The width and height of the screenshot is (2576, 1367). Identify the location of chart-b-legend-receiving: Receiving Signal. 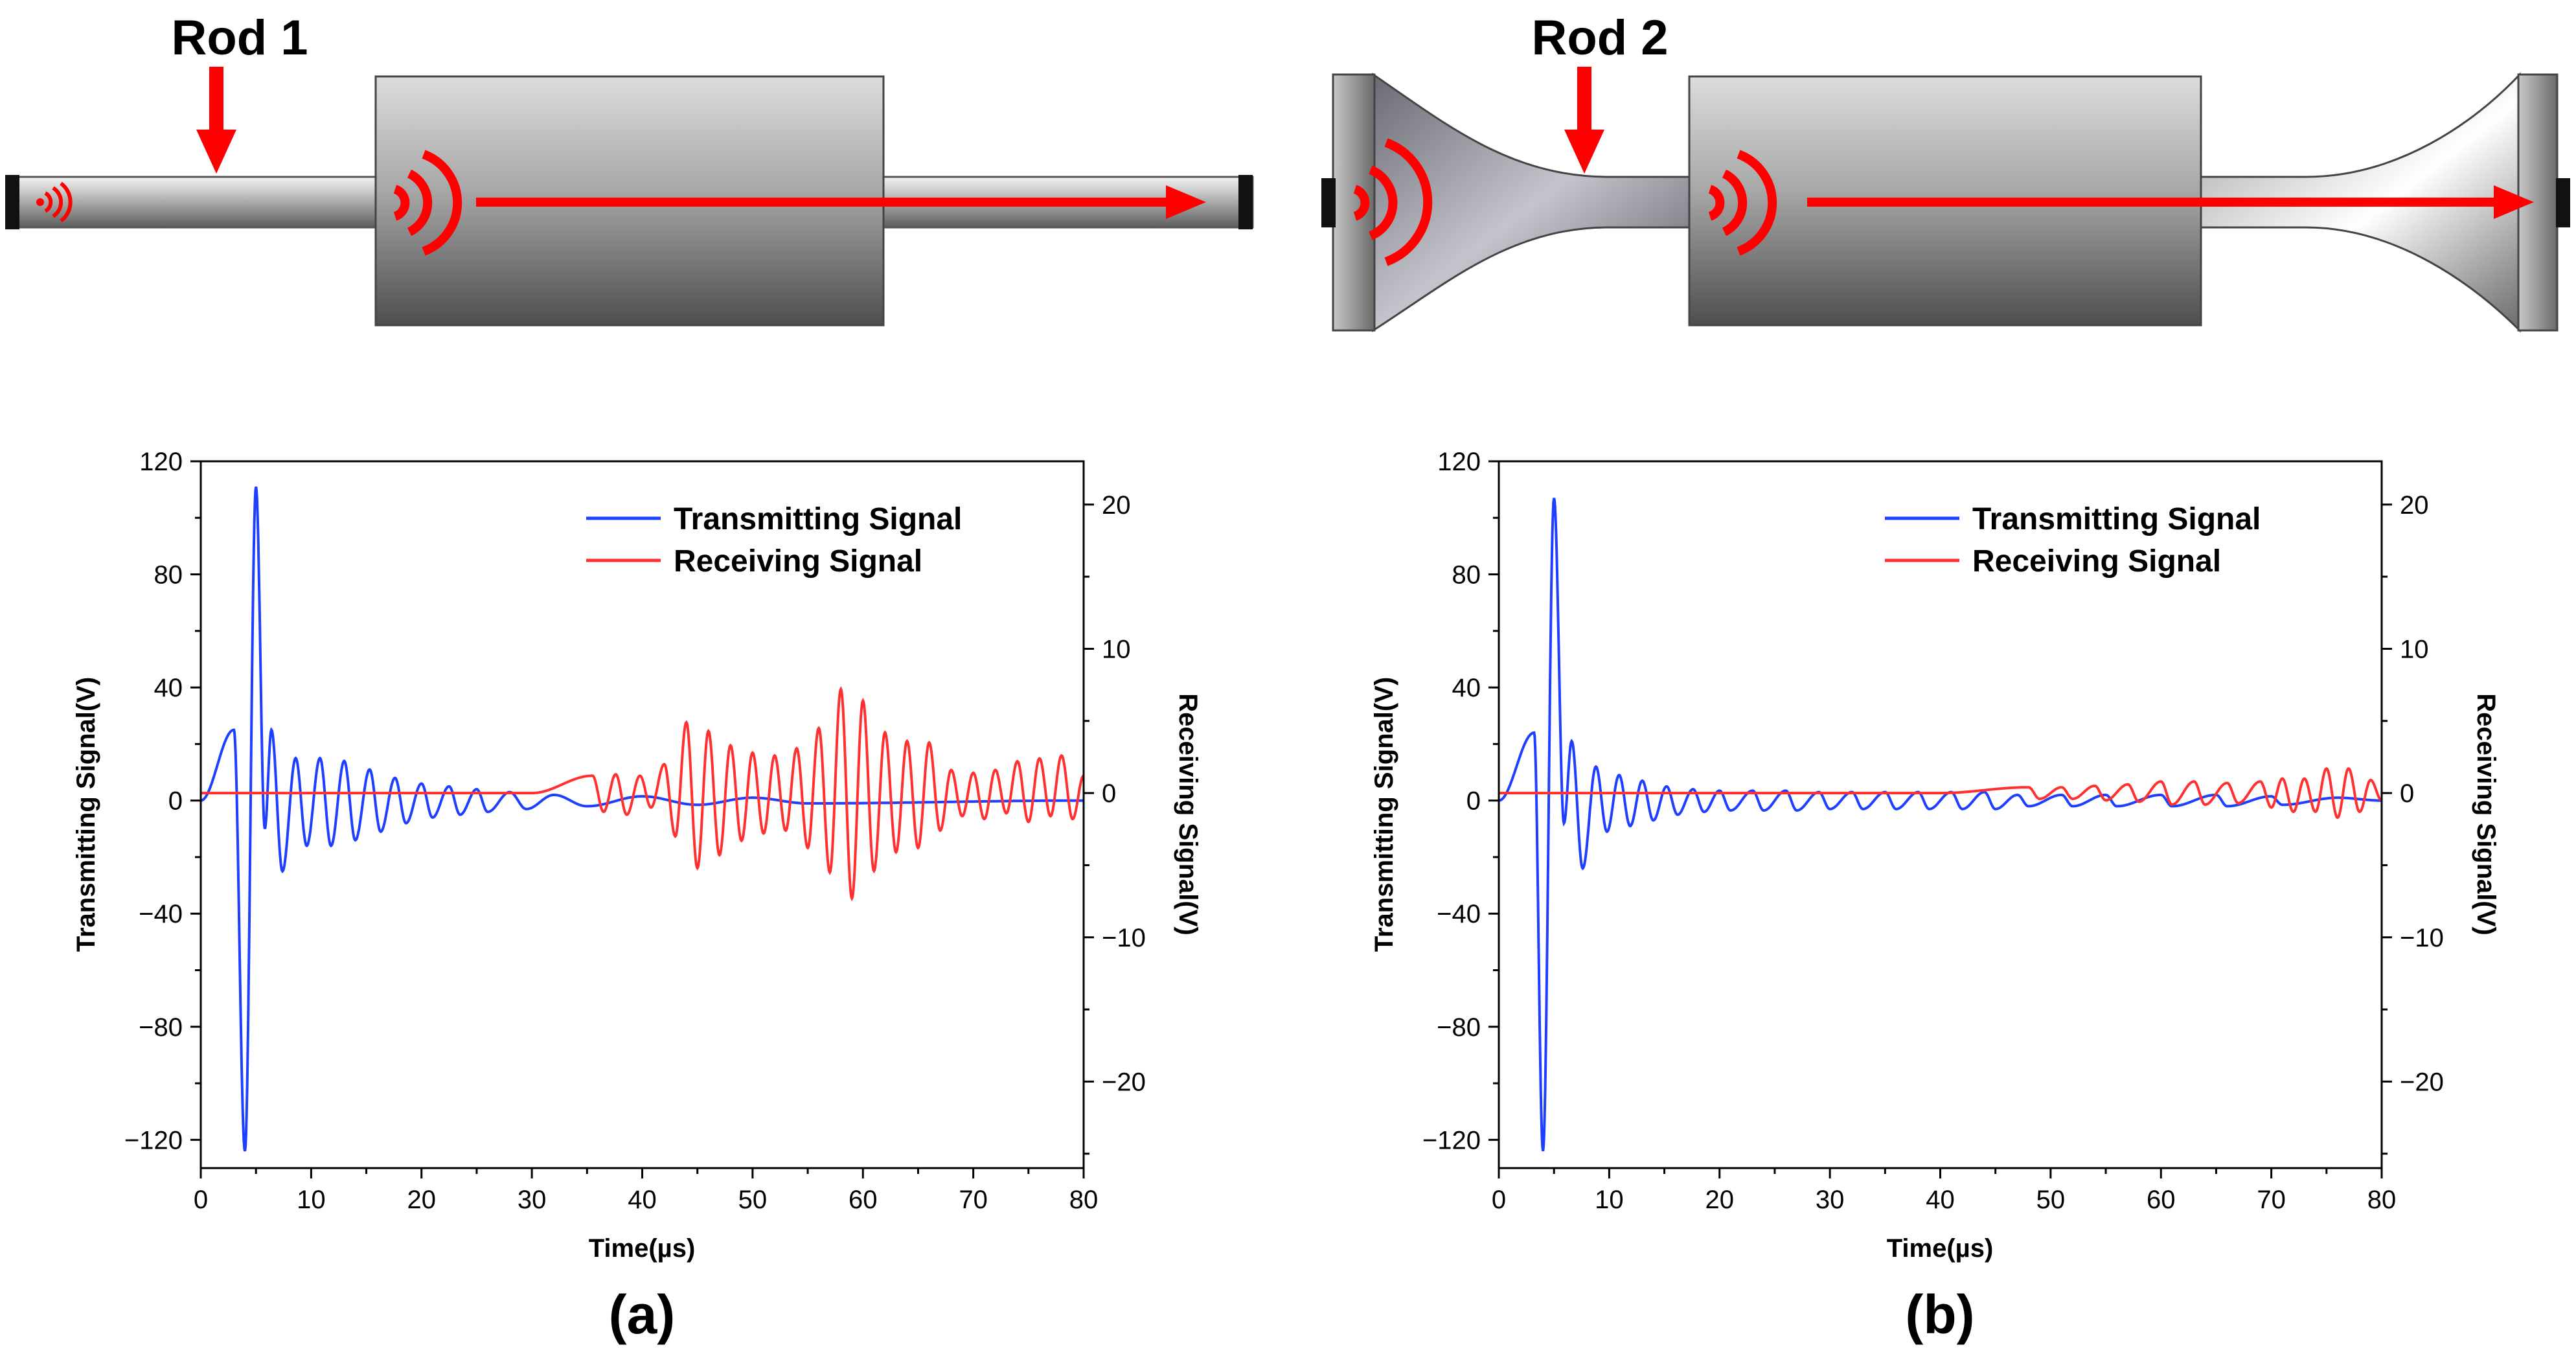
(2097, 561).